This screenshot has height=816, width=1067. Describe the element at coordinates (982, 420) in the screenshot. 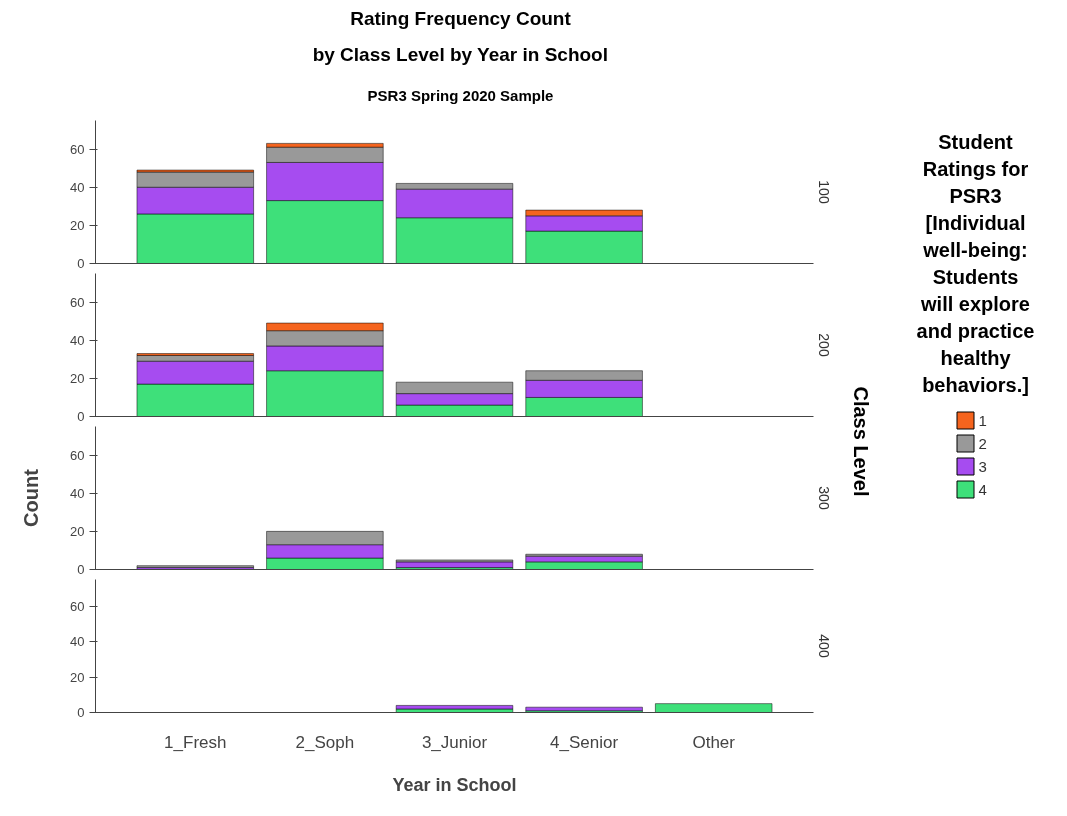

I see `legend-label: 1` at that location.